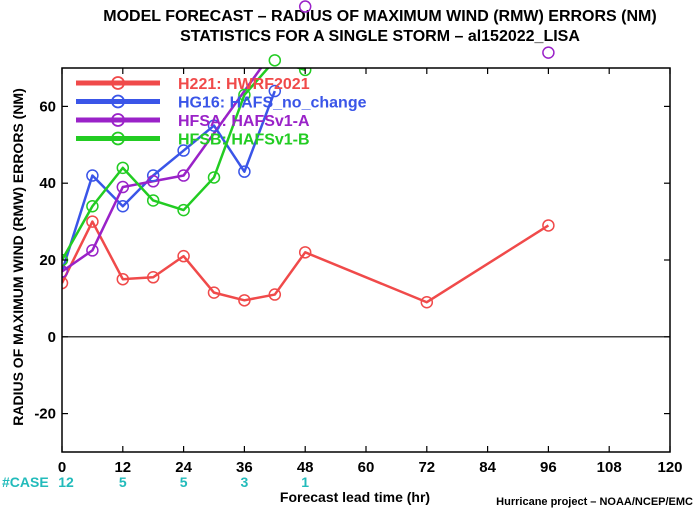 The width and height of the screenshot is (700, 510). I want to click on case-count: 1, so click(305, 482).